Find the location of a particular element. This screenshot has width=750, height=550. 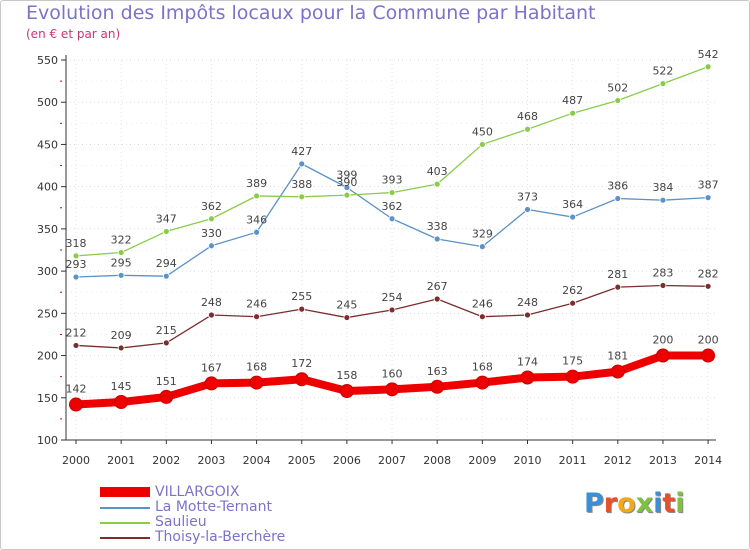

data-label: 346 is located at coordinates (256, 219).